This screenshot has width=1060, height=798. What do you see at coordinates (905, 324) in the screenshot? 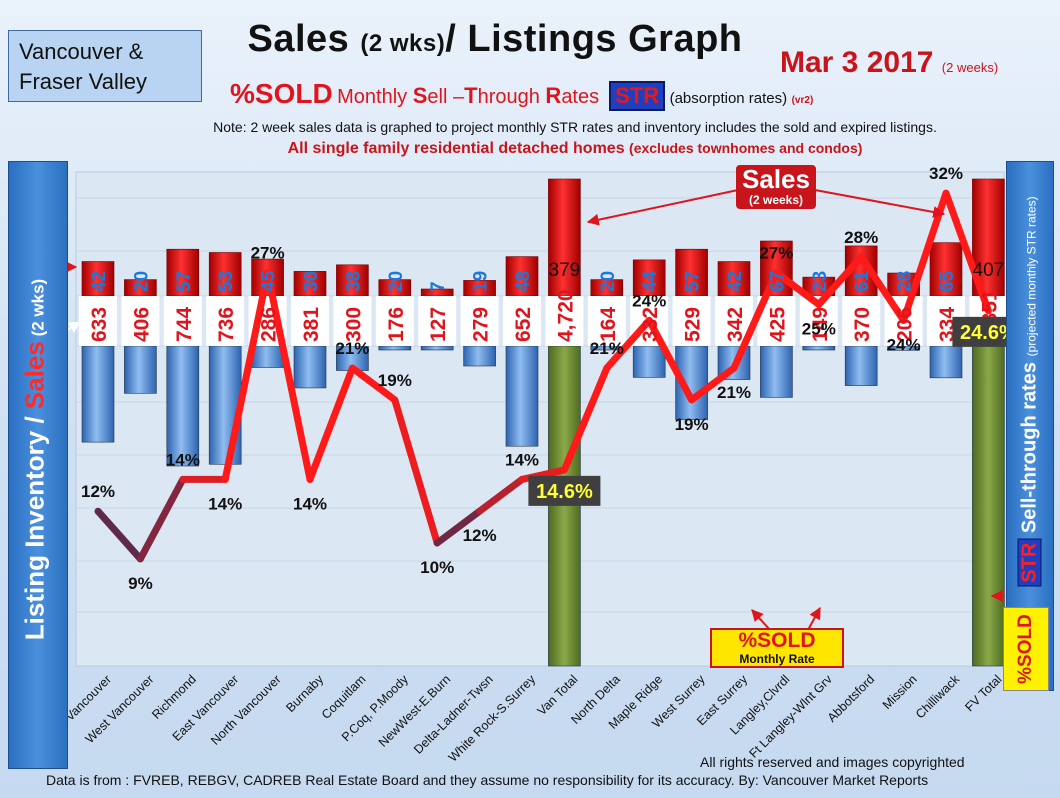
I see `inventory-label: 206` at bounding box center [905, 324].